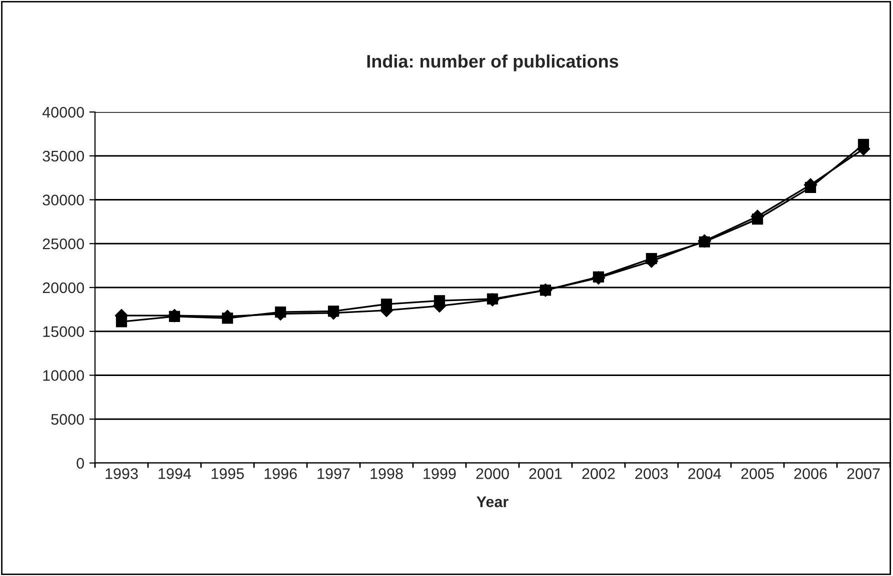 Image resolution: width=893 pixels, height=576 pixels. Describe the element at coordinates (598, 474) in the screenshot. I see `x-tick-label: 2002` at that location.